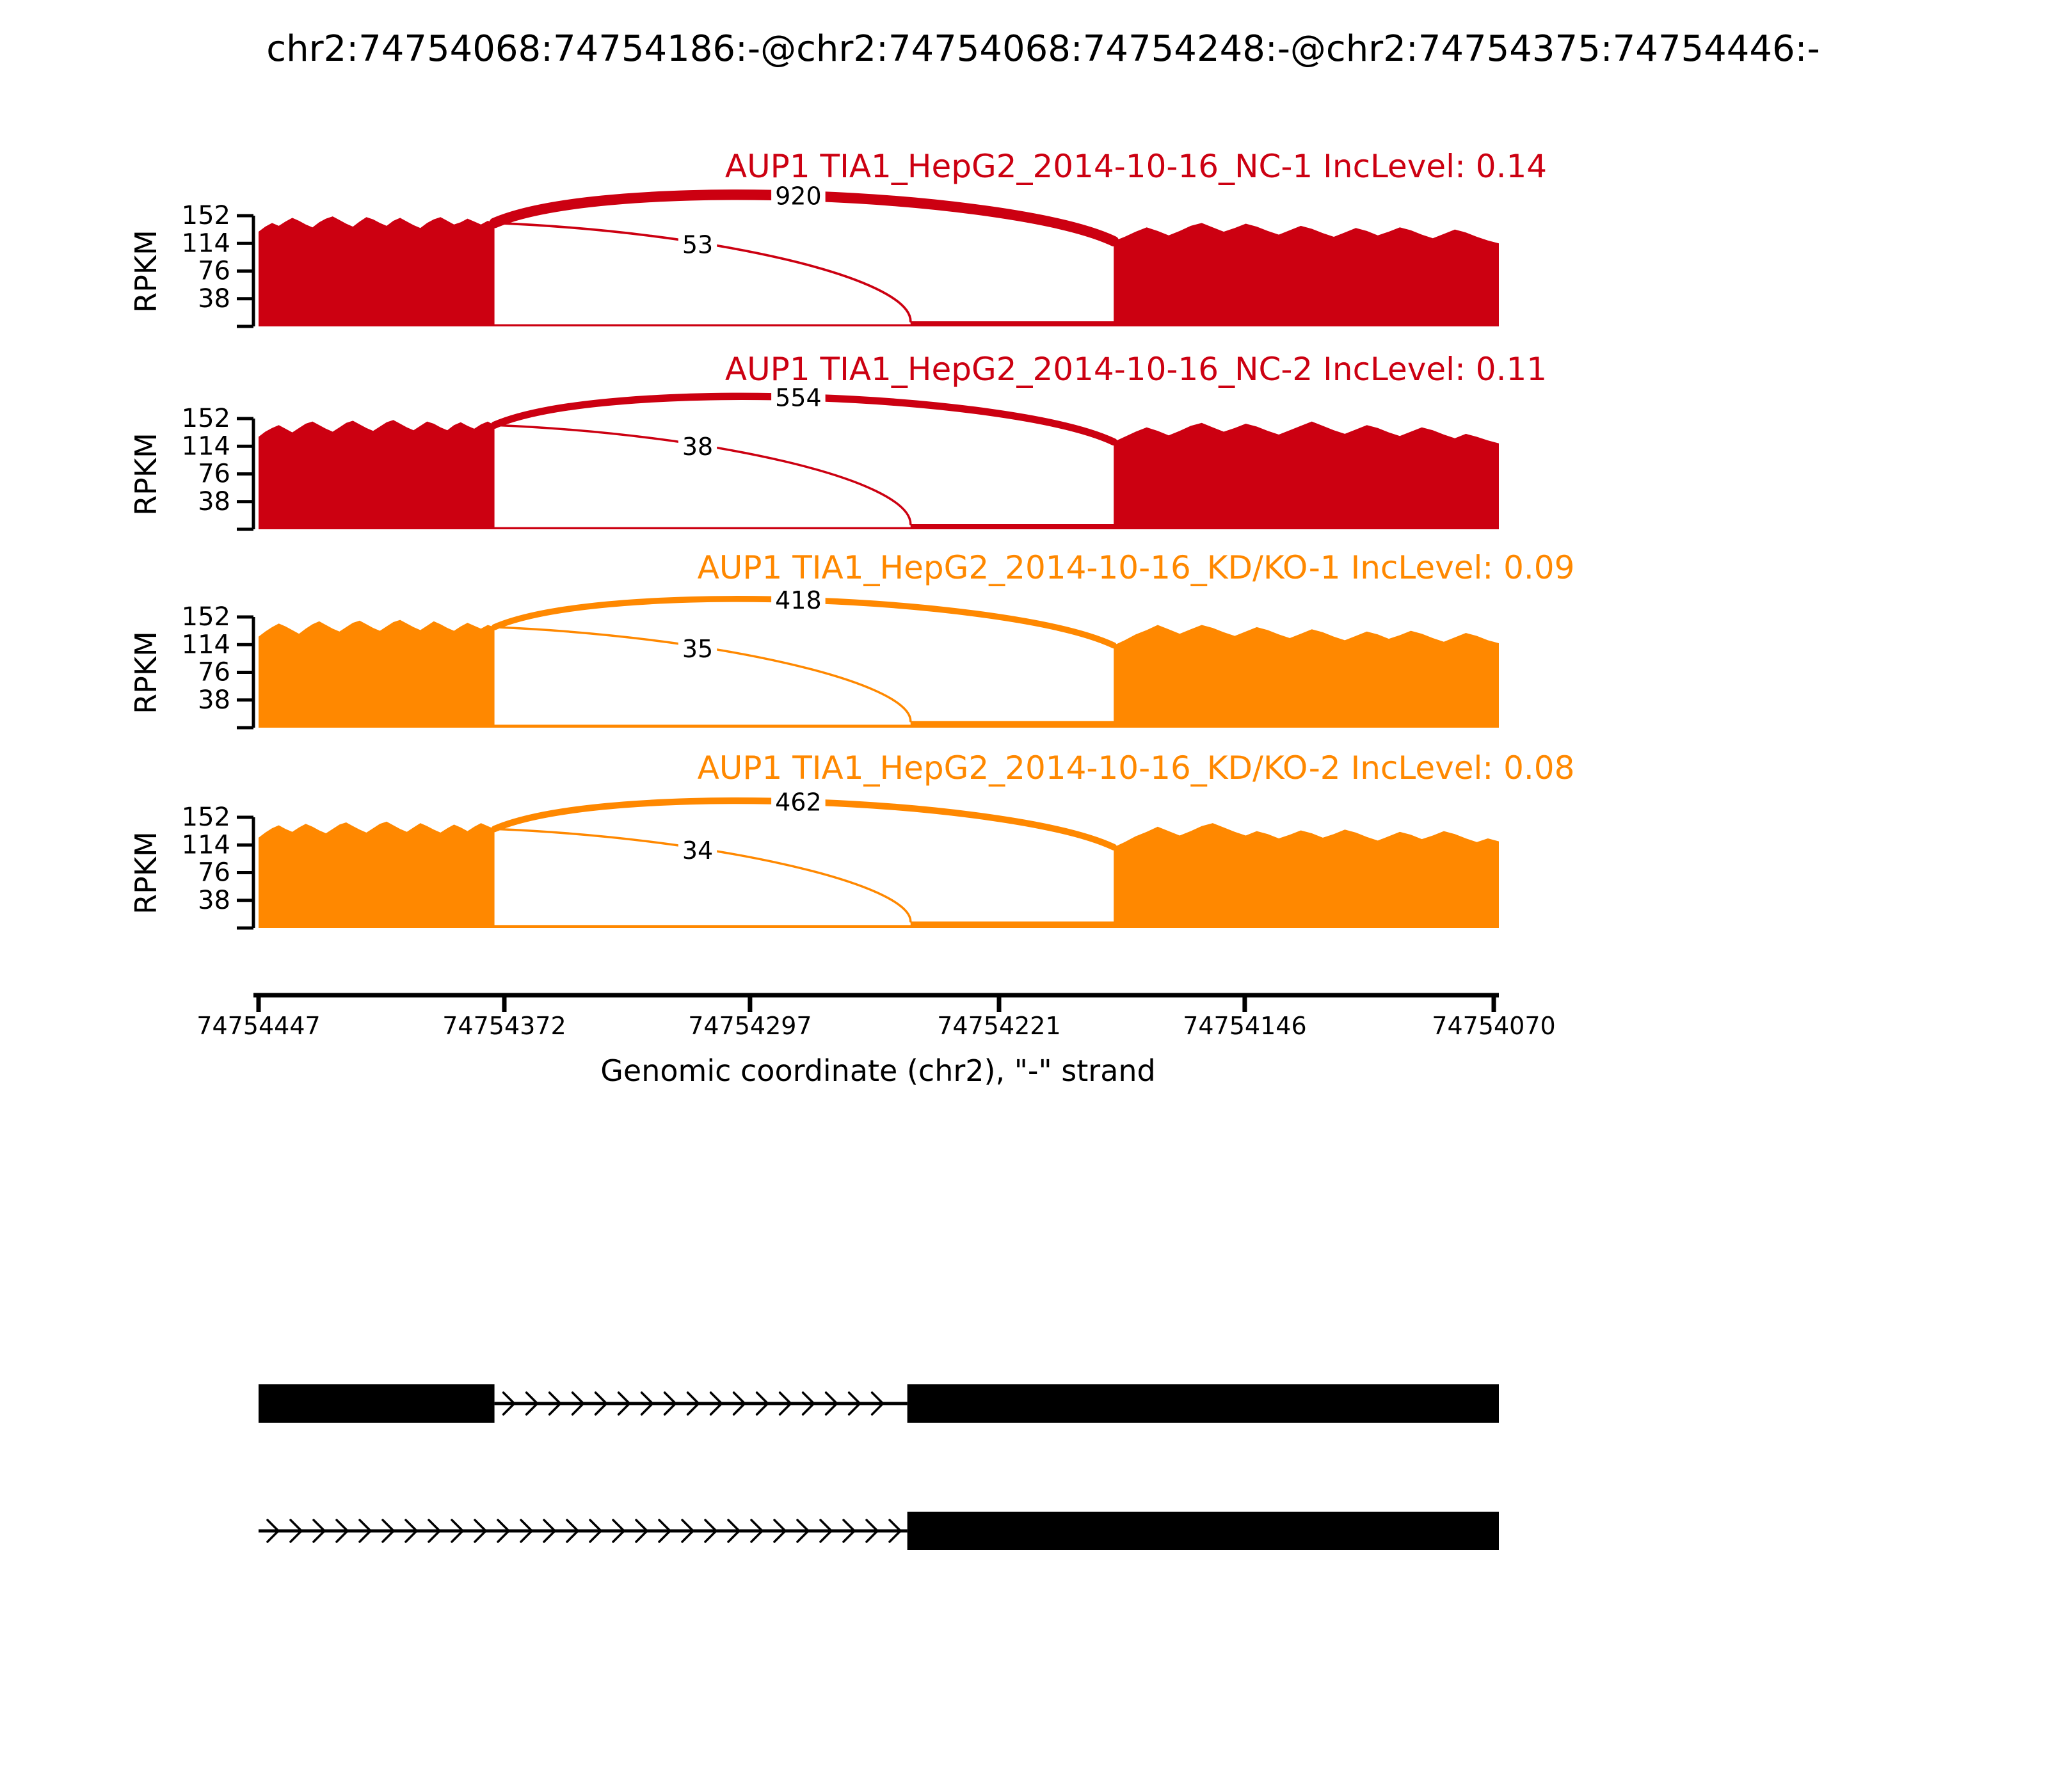  I want to click on x-axis-title: Genomic coordinate (chr2), "-" strand, so click(878, 1070).